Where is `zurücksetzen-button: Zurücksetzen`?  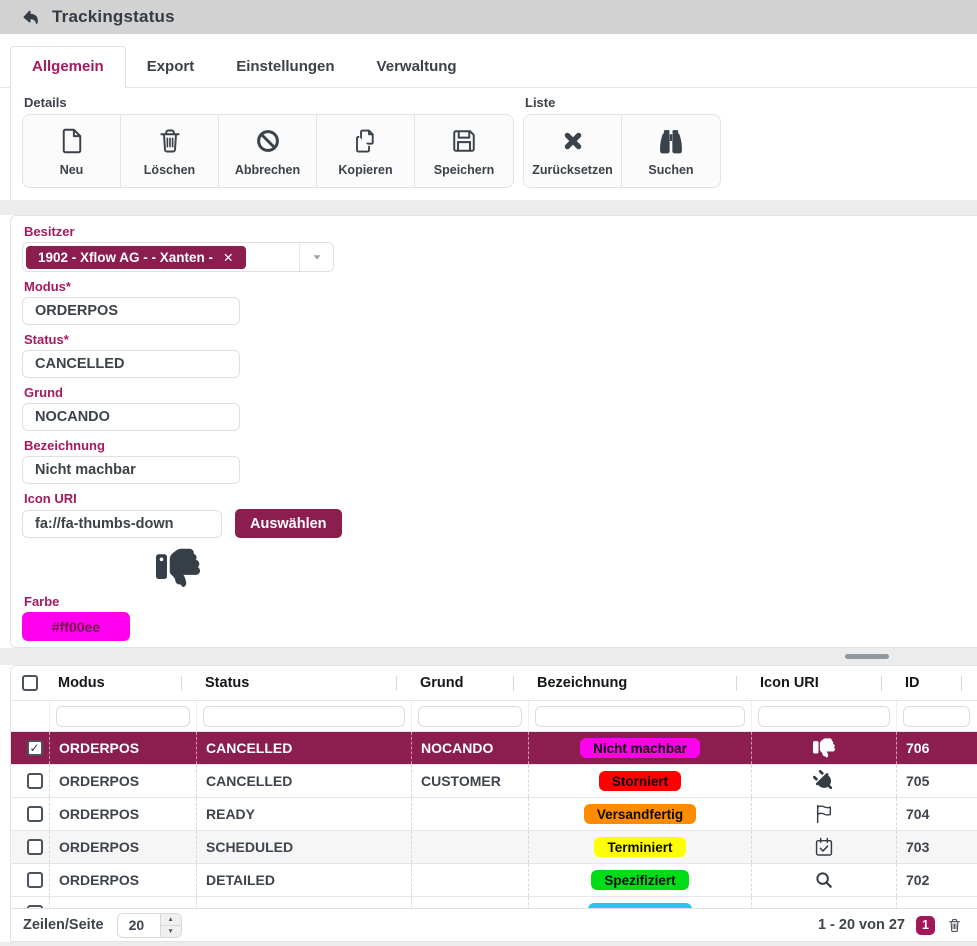 zurücksetzen-button: Zurücksetzen is located at coordinates (573, 151).